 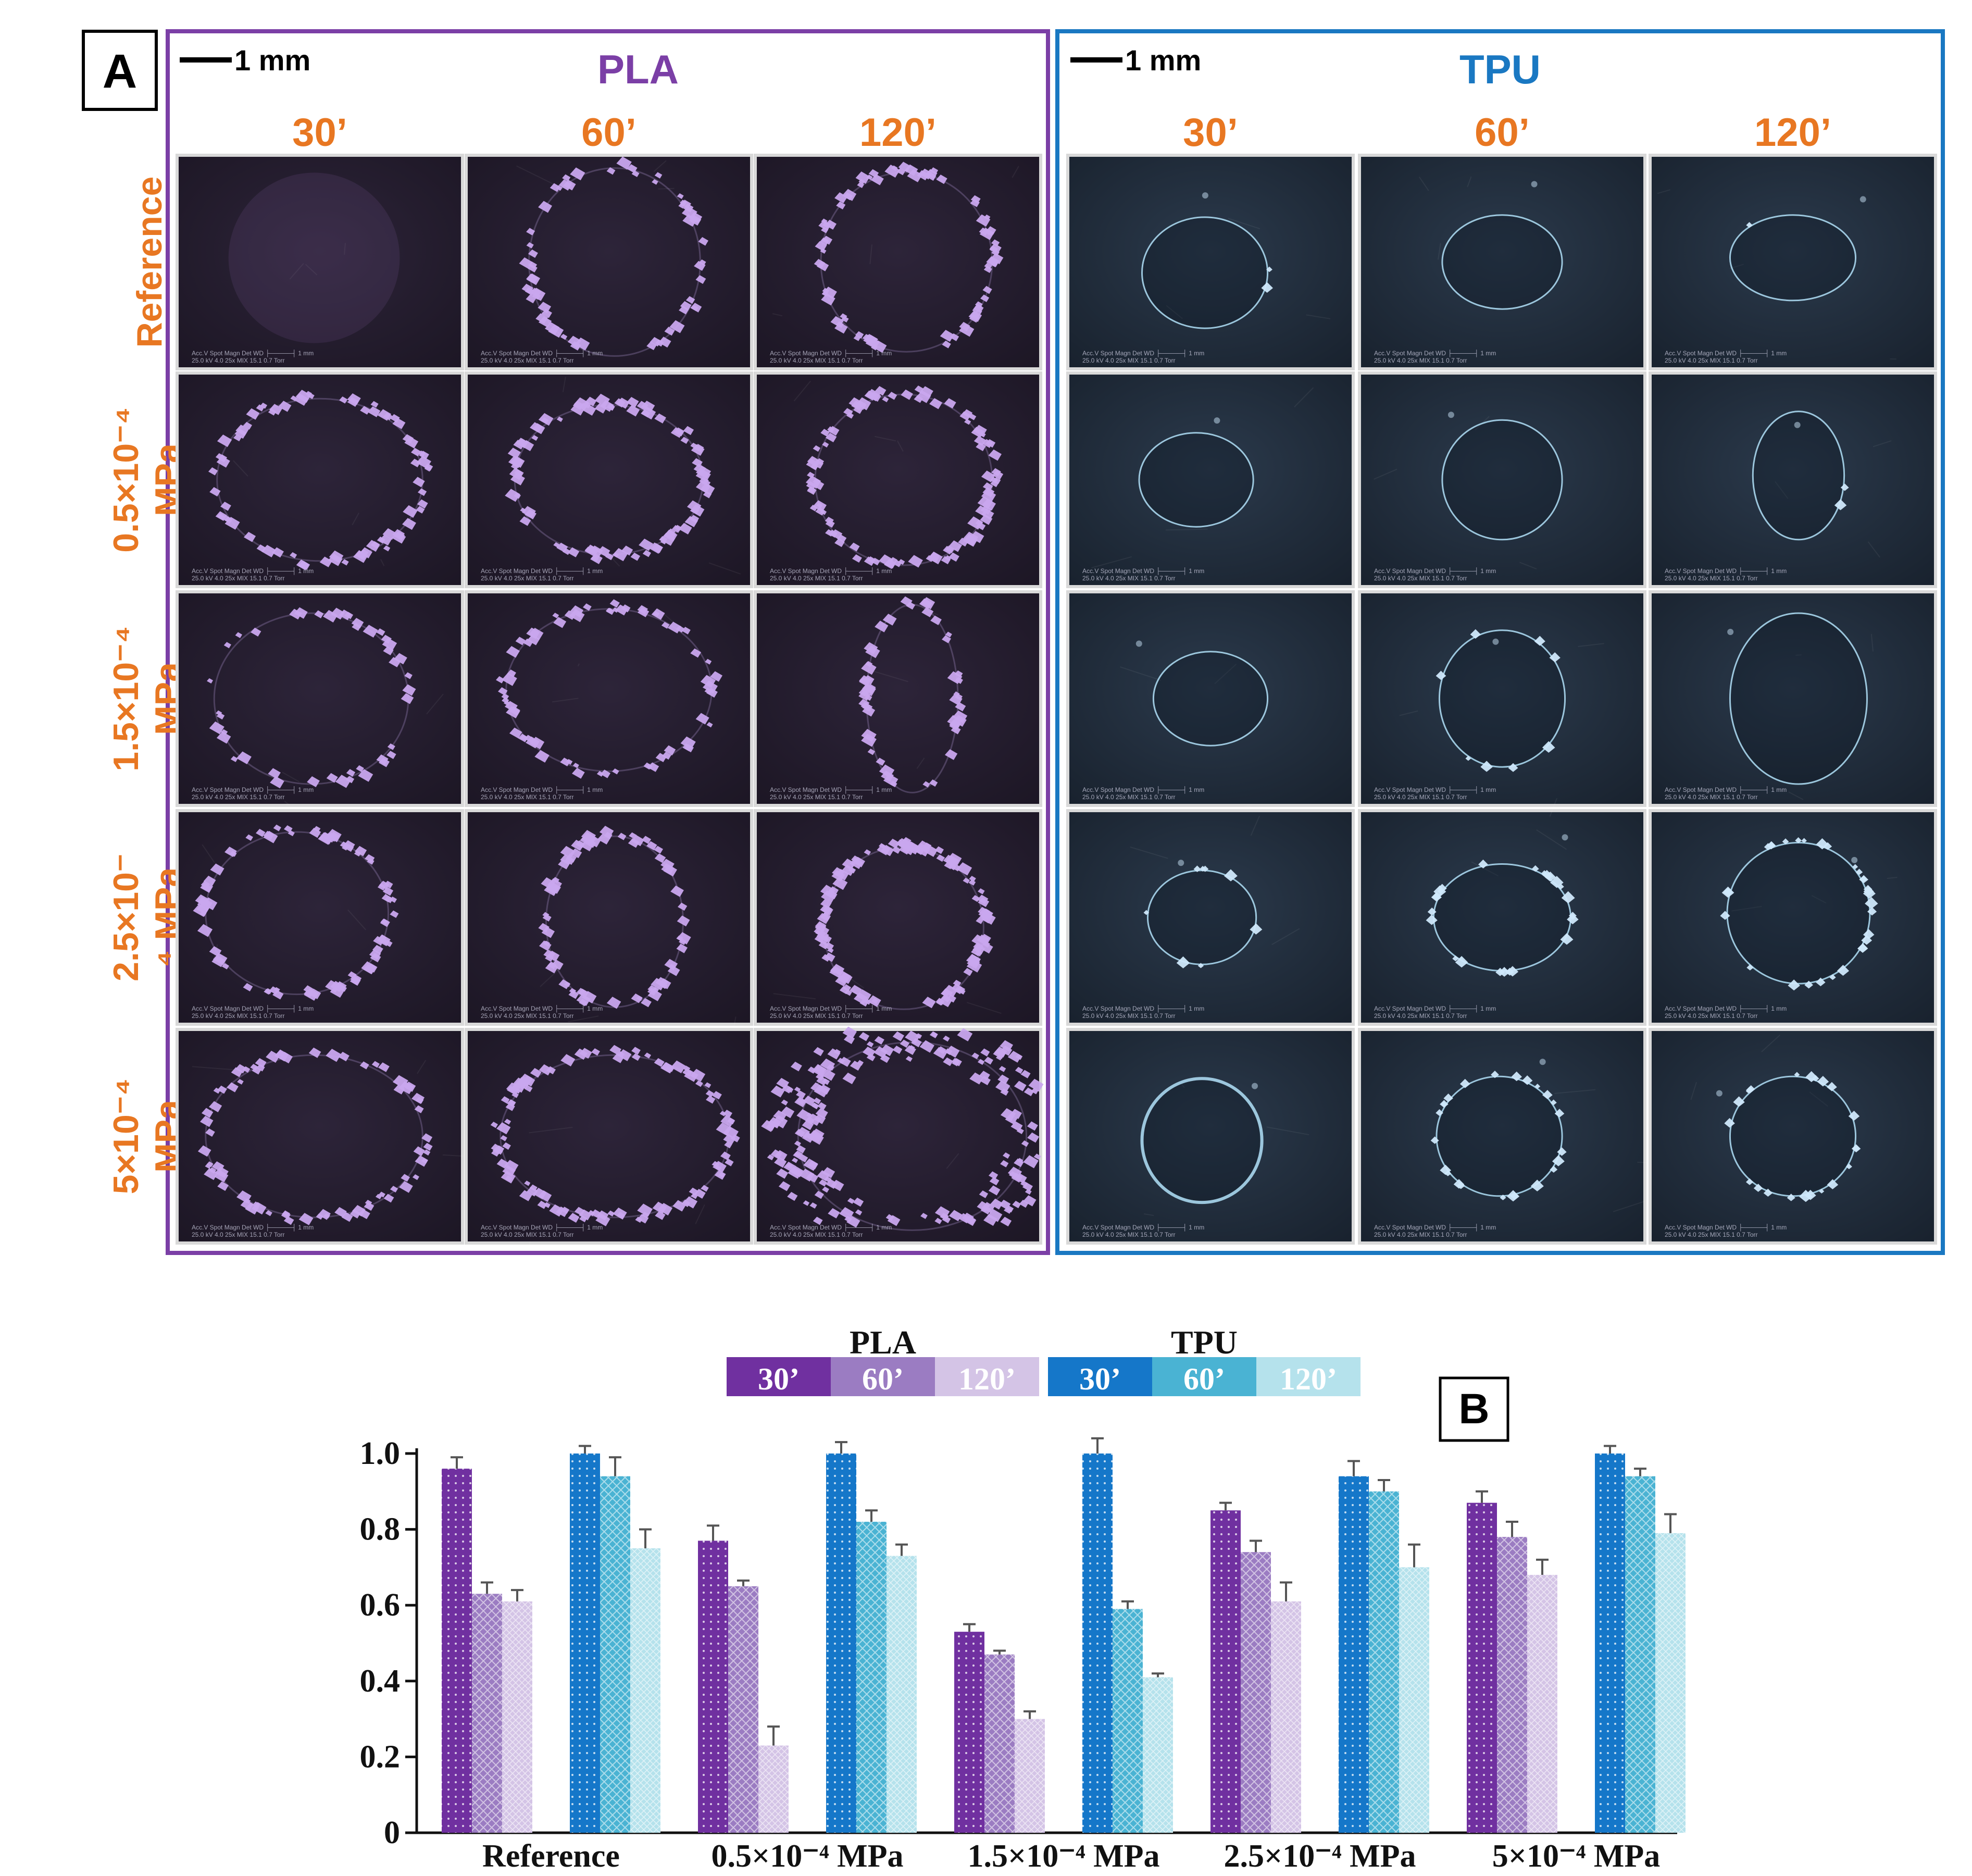 What do you see at coordinates (319, 132) in the screenshot?
I see `time-header-pla-0: 30’` at bounding box center [319, 132].